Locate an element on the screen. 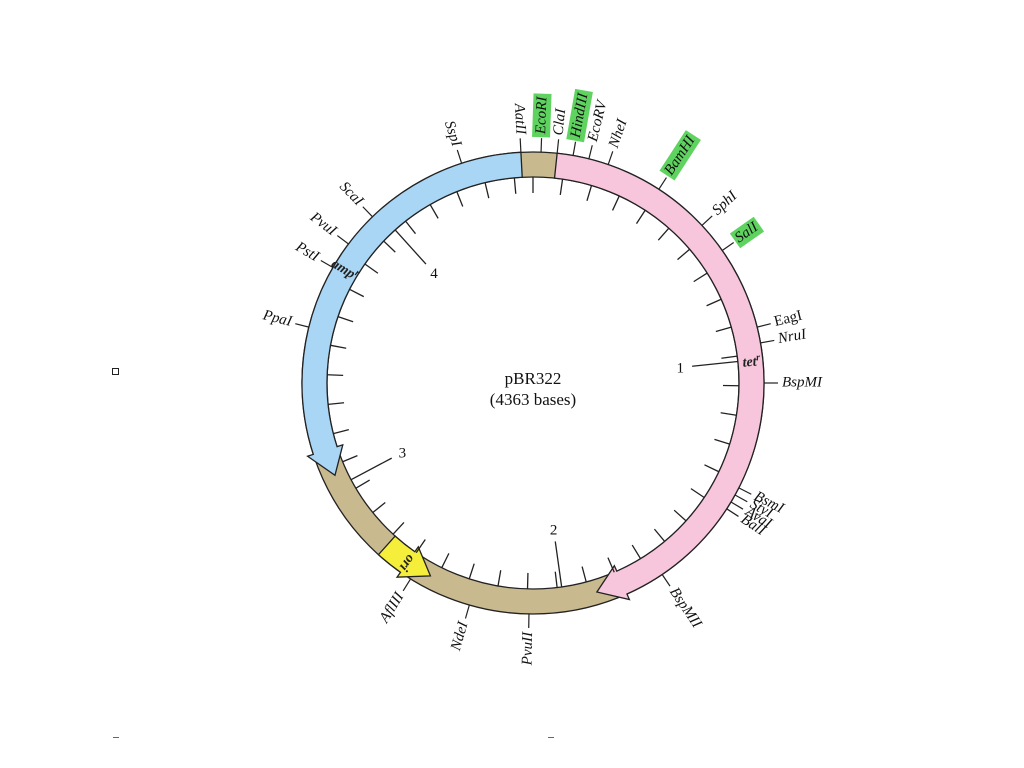 The width and height of the screenshot is (1024, 768). site-label: NruI is located at coordinates (792, 336).